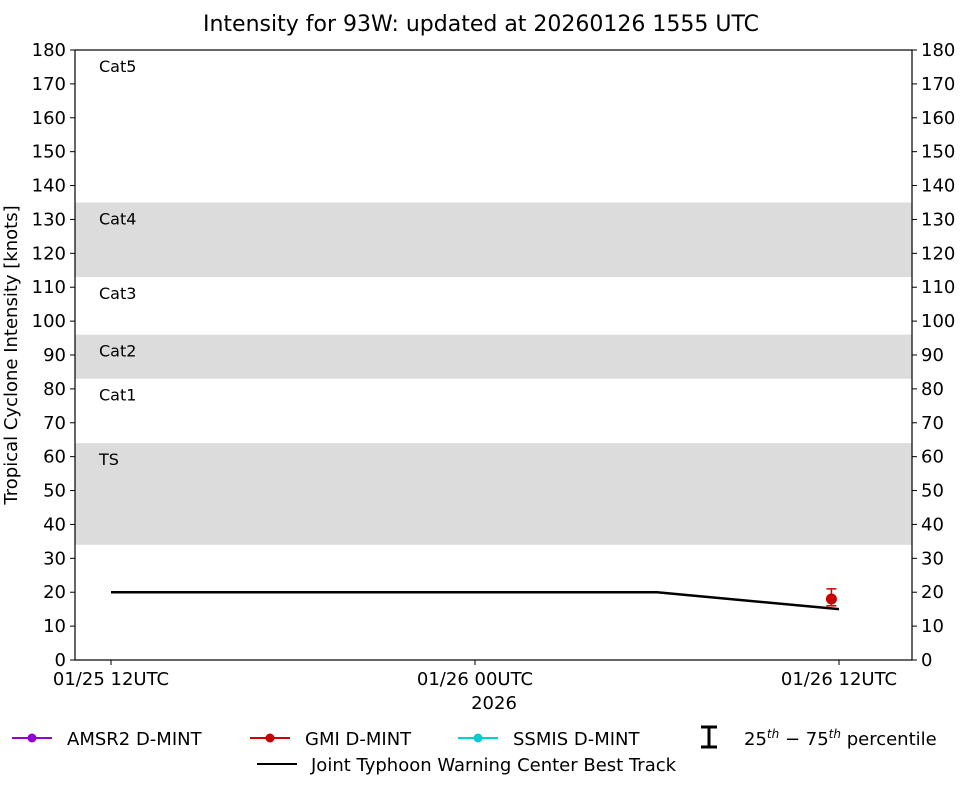 The height and width of the screenshot is (789, 962). Describe the element at coordinates (493, 765) in the screenshot. I see `legend-jtwc-label: Joint Typhoon Warning Center Best Track` at that location.